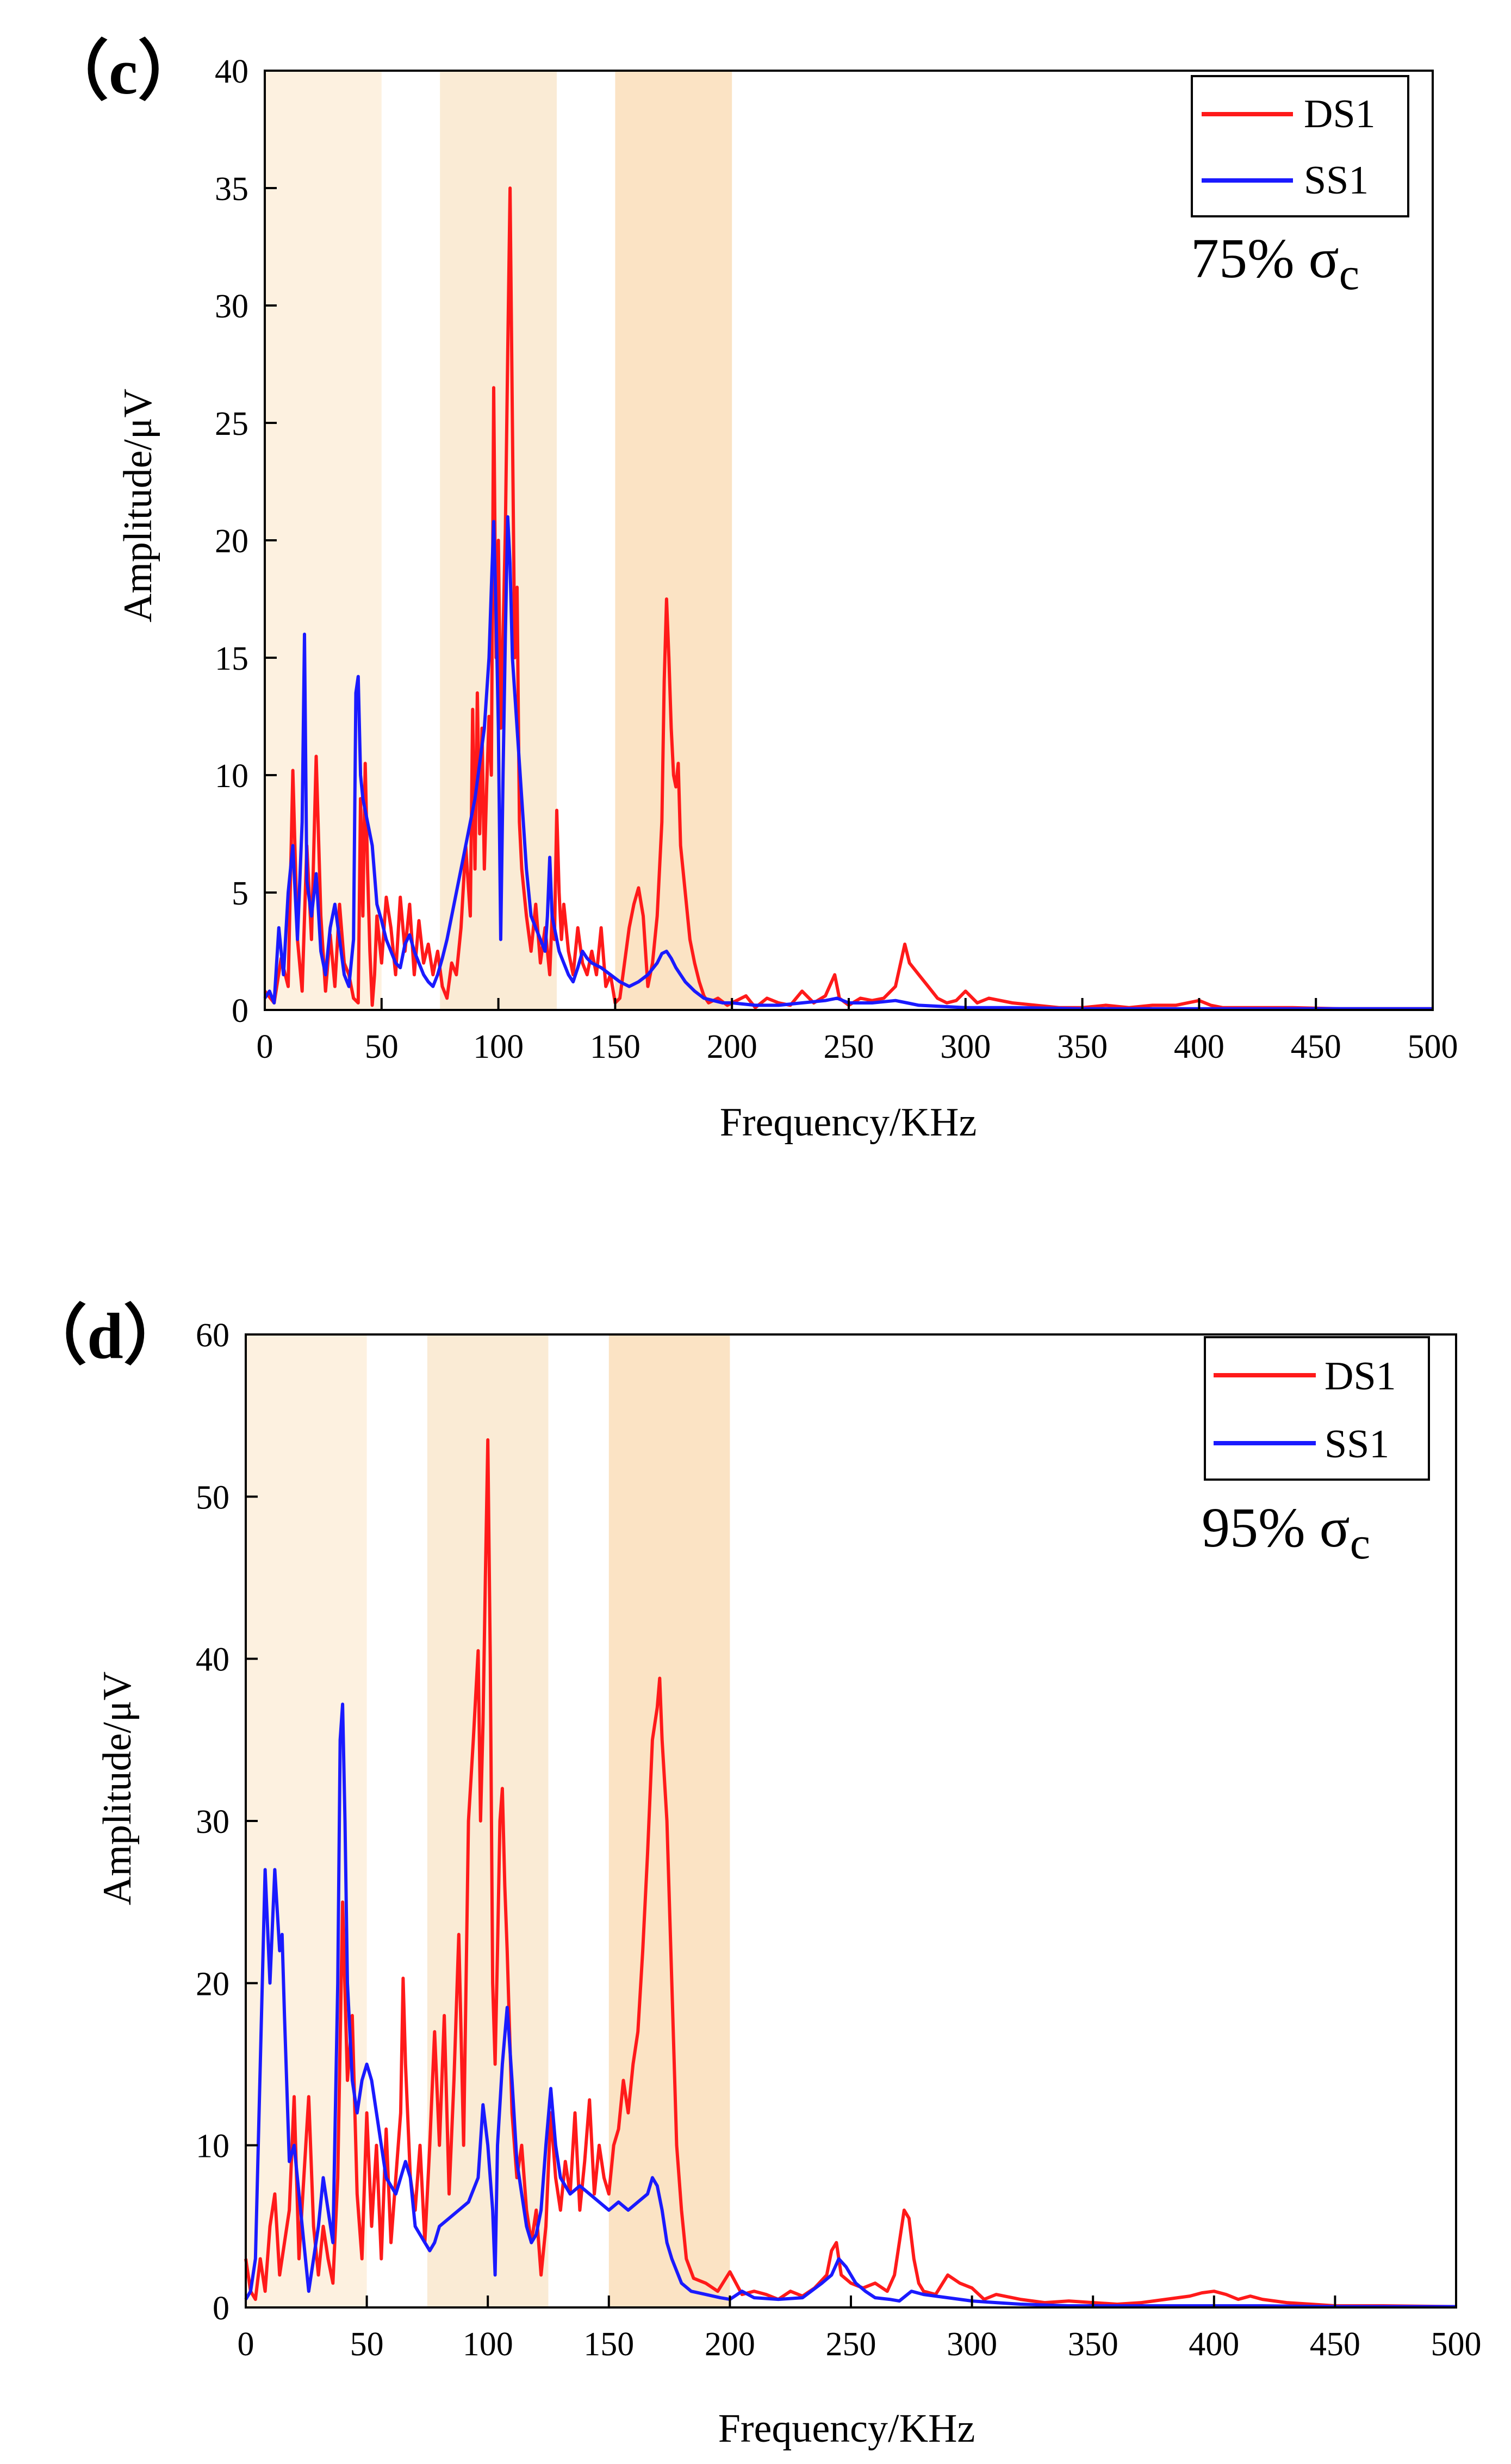  Describe the element at coordinates (231, 72) in the screenshot. I see `y-tick-label-c: 40` at that location.